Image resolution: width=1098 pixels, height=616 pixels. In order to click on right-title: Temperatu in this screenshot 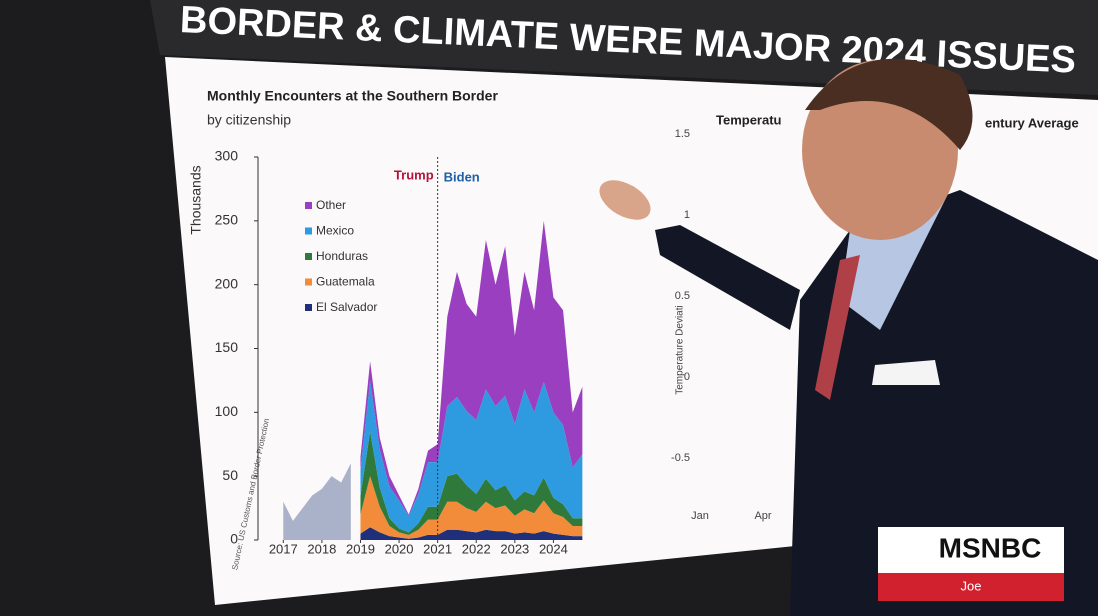, I will do `click(749, 119)`.